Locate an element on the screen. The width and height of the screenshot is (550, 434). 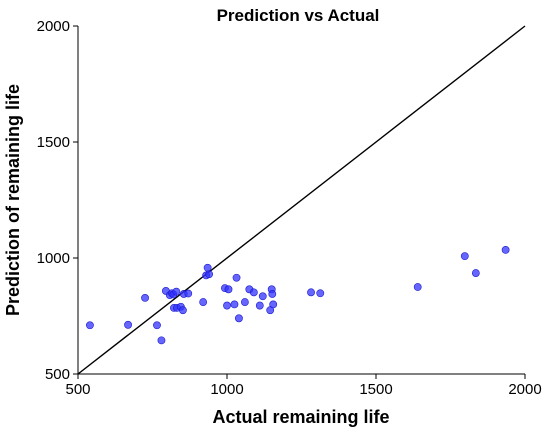
y-tick-label: 1500 is located at coordinates (53, 142).